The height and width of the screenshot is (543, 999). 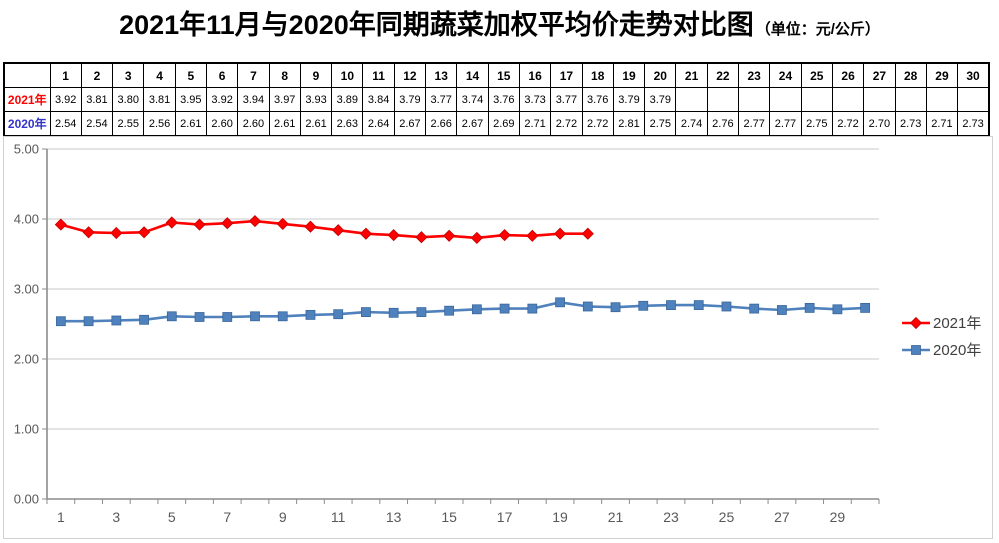 What do you see at coordinates (65, 99) in the screenshot?
I see `table-cell: 3.92` at bounding box center [65, 99].